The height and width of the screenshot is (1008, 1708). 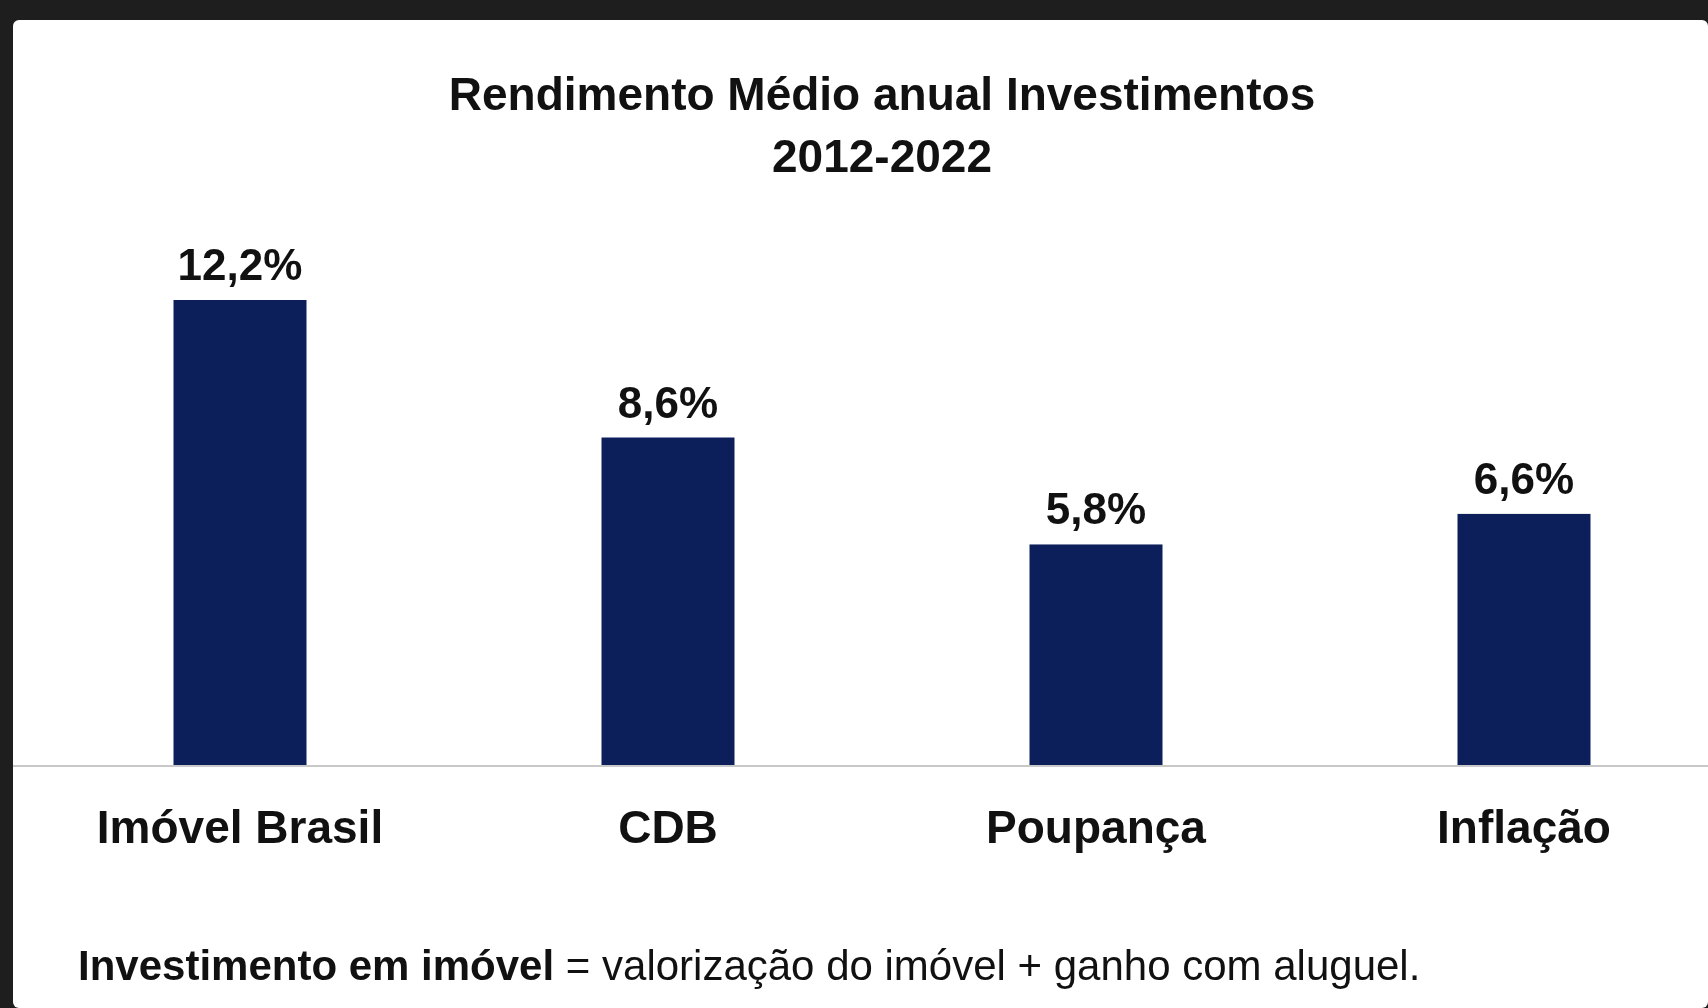 What do you see at coordinates (668, 402) in the screenshot?
I see `data-label: 8,6%` at bounding box center [668, 402].